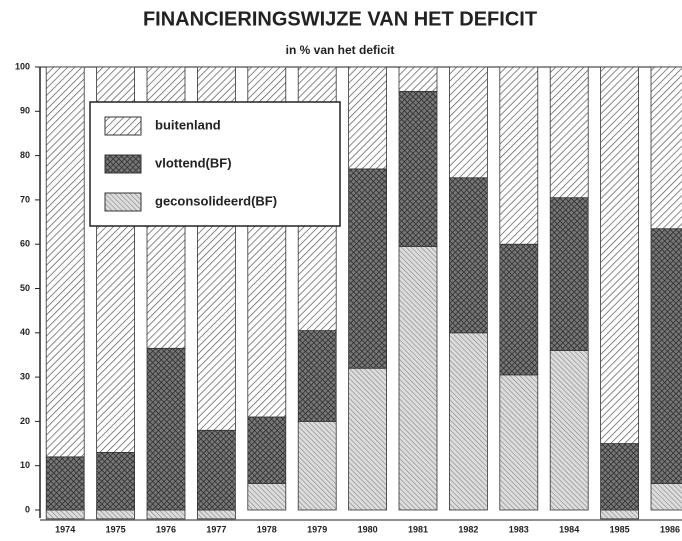 The height and width of the screenshot is (541, 682). Describe the element at coordinates (569, 529) in the screenshot. I see `x-tick-label: 1984` at that location.